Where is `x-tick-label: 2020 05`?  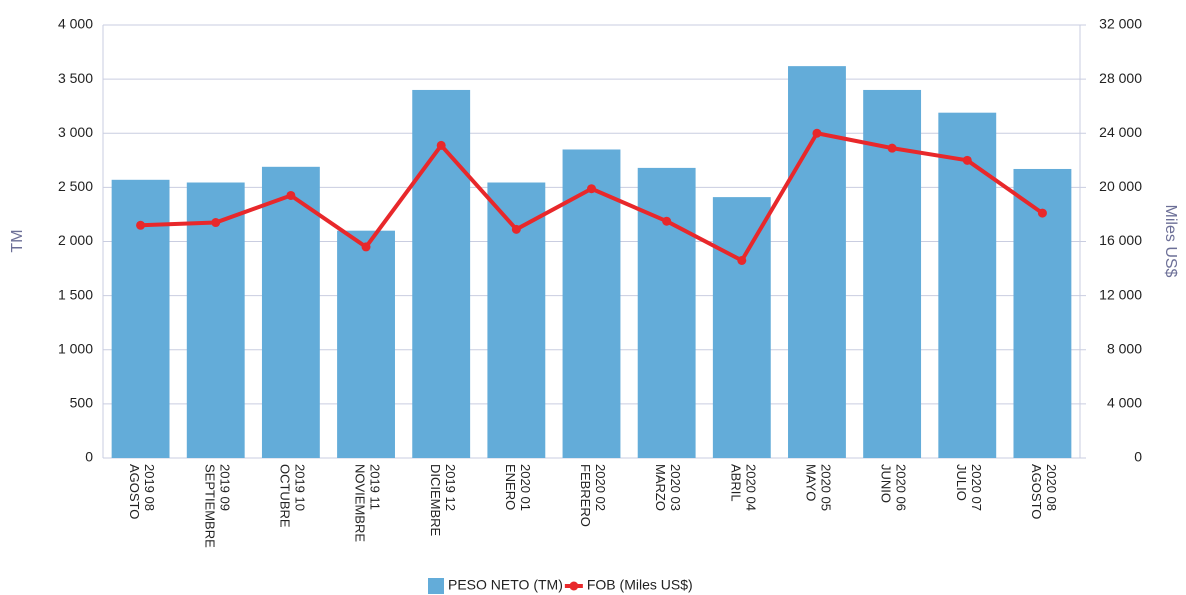 x-tick-label: 2020 05 is located at coordinates (826, 487).